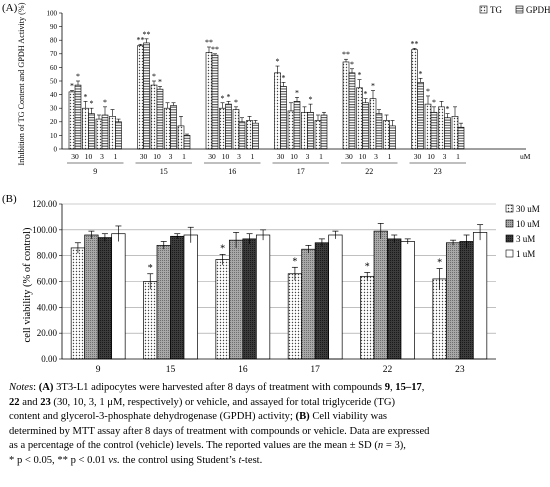 Image resolution: width=550 pixels, height=487 pixels. I want to click on panel-b-category-label: 16, so click(243, 370).